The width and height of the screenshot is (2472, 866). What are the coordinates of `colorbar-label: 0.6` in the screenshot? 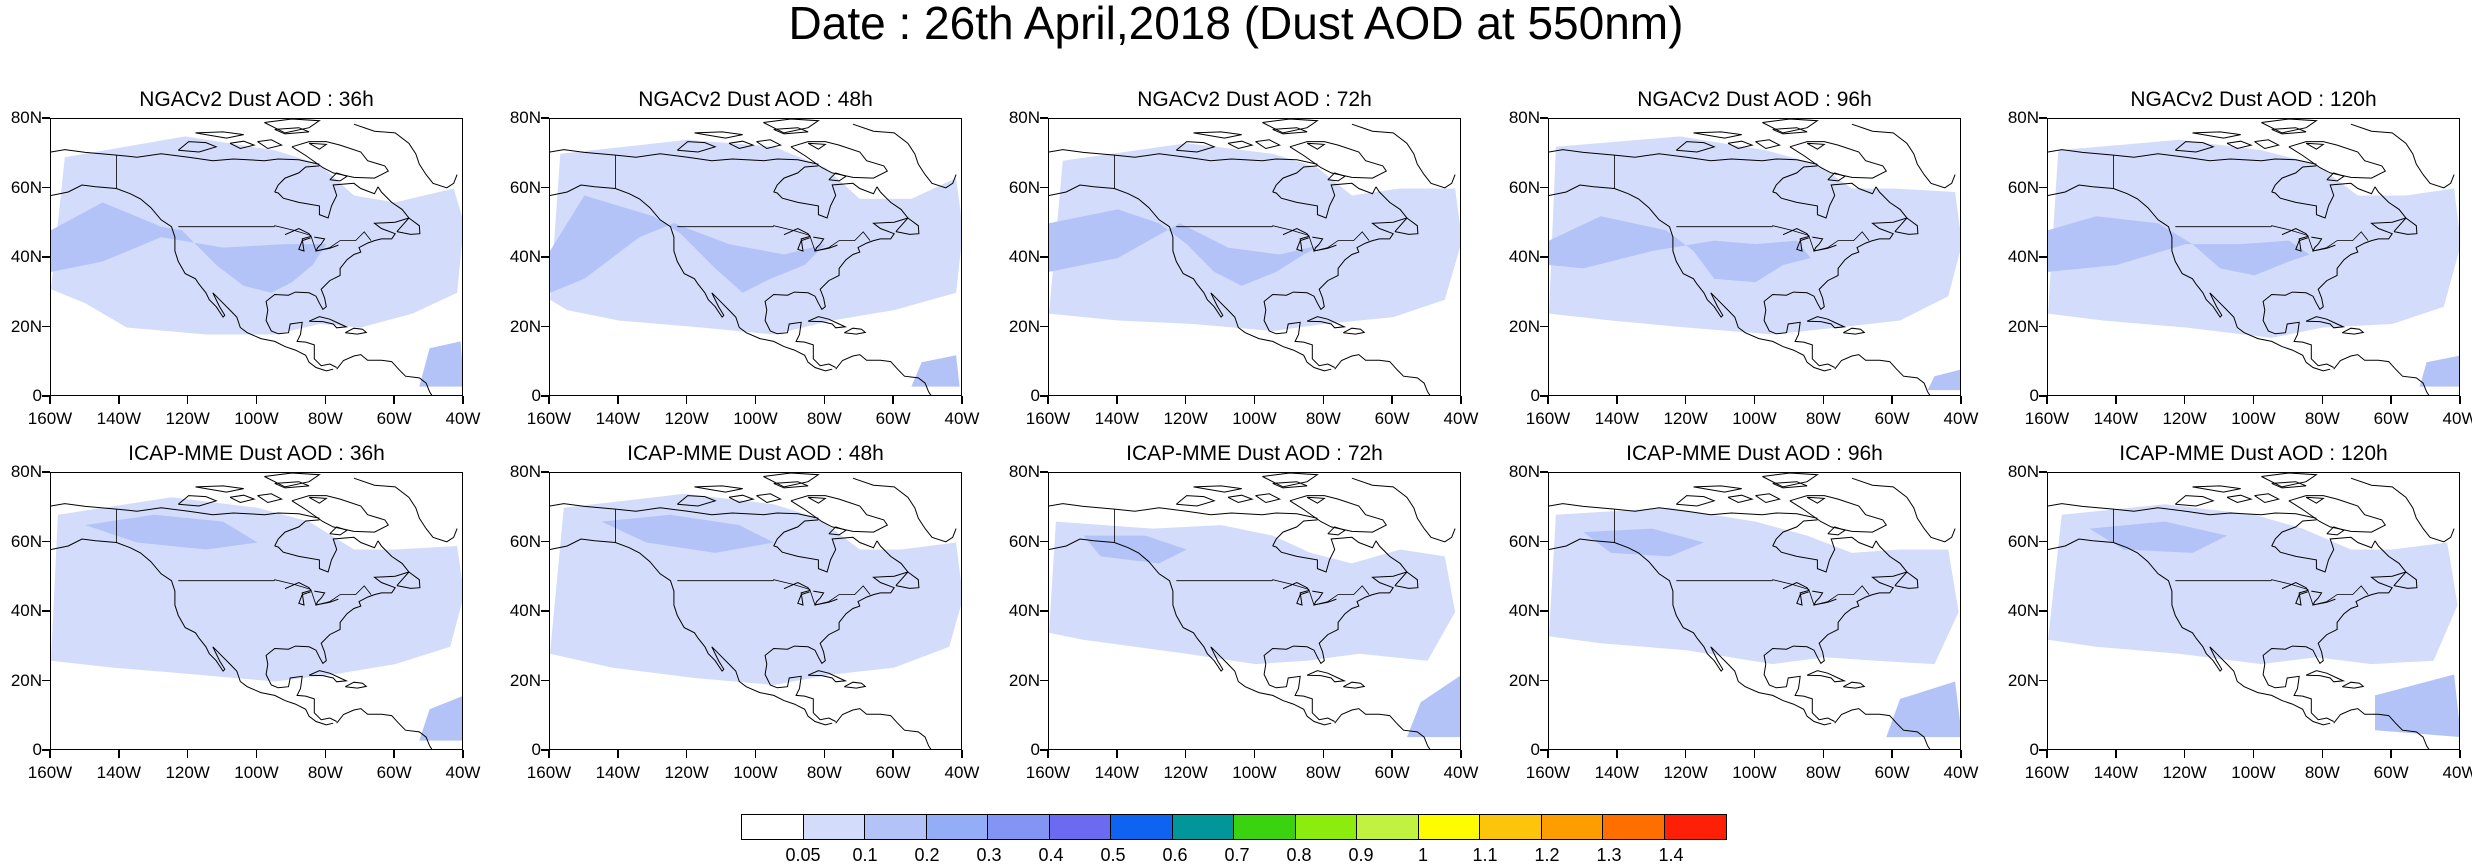 It's located at (1175, 855).